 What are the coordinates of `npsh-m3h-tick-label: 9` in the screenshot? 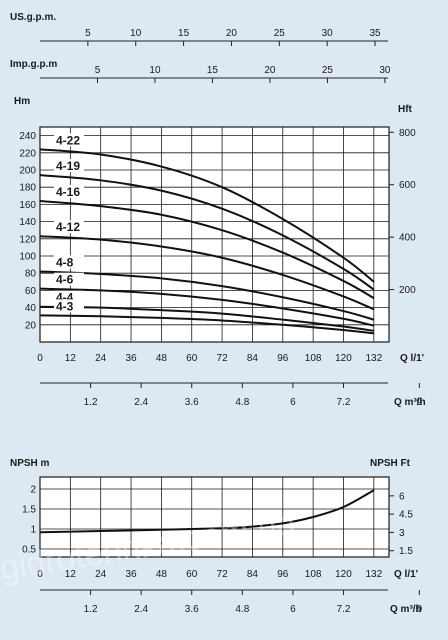 It's located at (420, 609).